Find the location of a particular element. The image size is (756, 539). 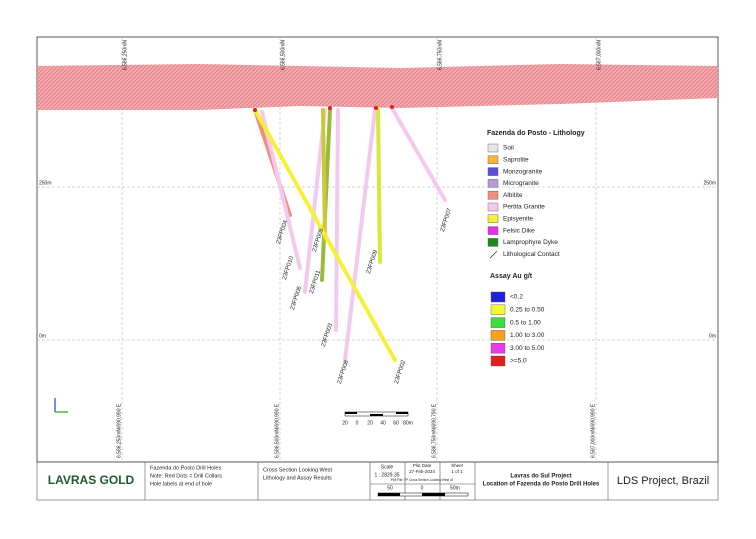

plot-date-label: Plot Date is located at coordinates (422, 465).